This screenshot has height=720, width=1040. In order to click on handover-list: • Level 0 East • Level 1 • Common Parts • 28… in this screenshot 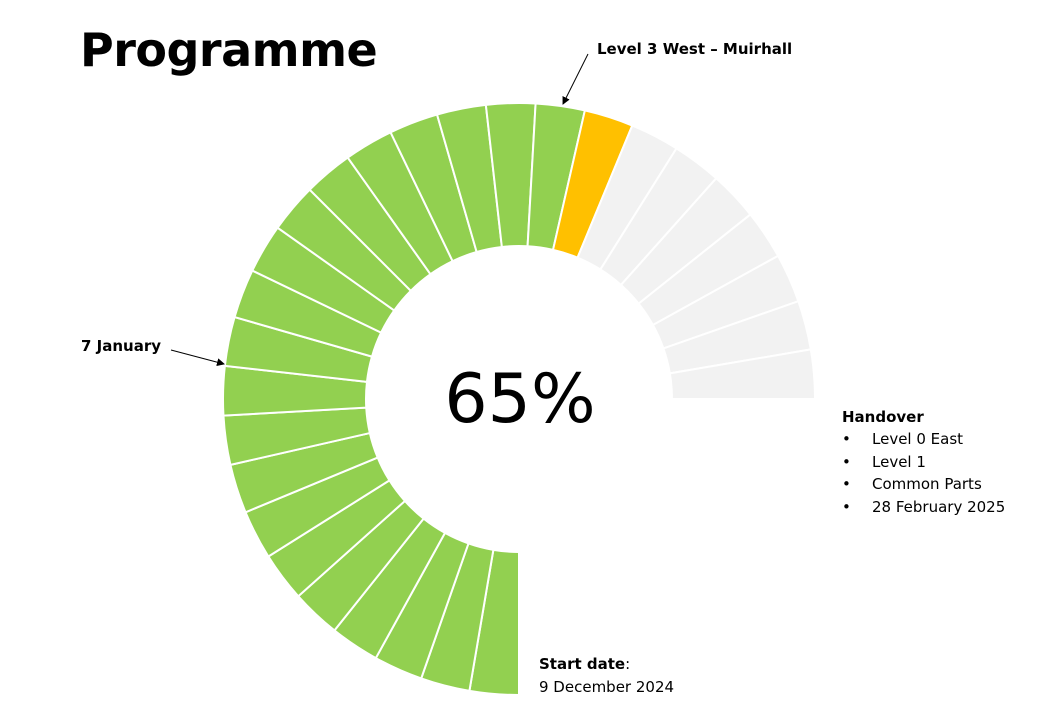, I will do `click(923, 473)`.